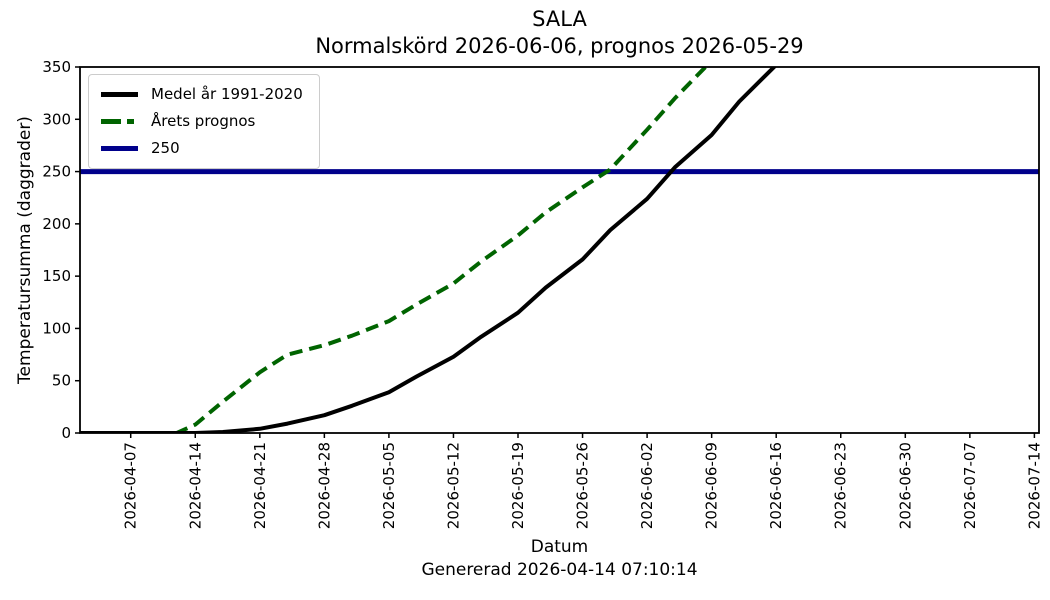 This screenshot has width=1050, height=600. Describe the element at coordinates (66, 433) in the screenshot. I see `y-tick-label: 0` at that location.